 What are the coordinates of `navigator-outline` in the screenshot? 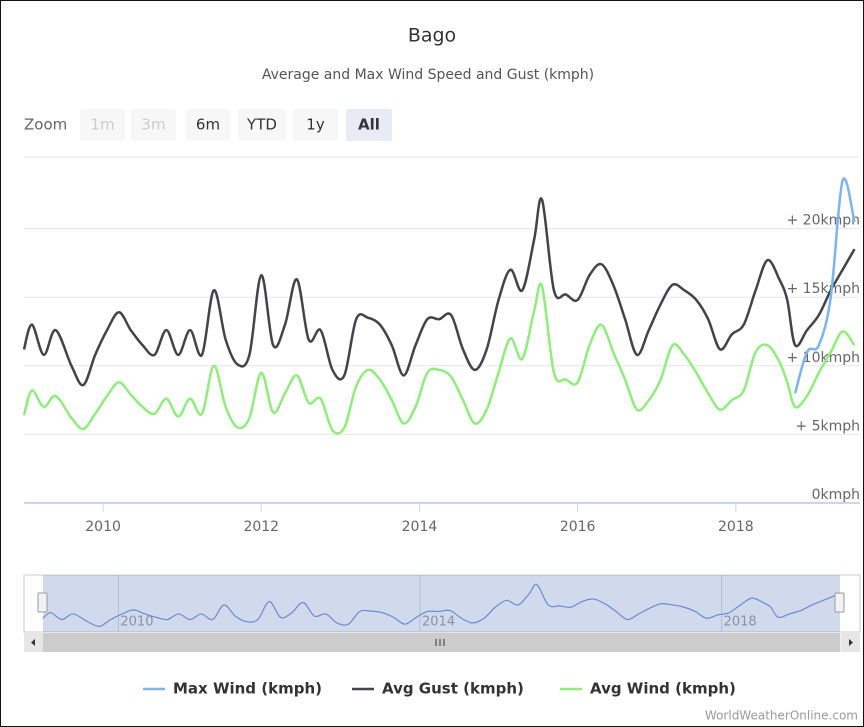 It's located at (442, 603).